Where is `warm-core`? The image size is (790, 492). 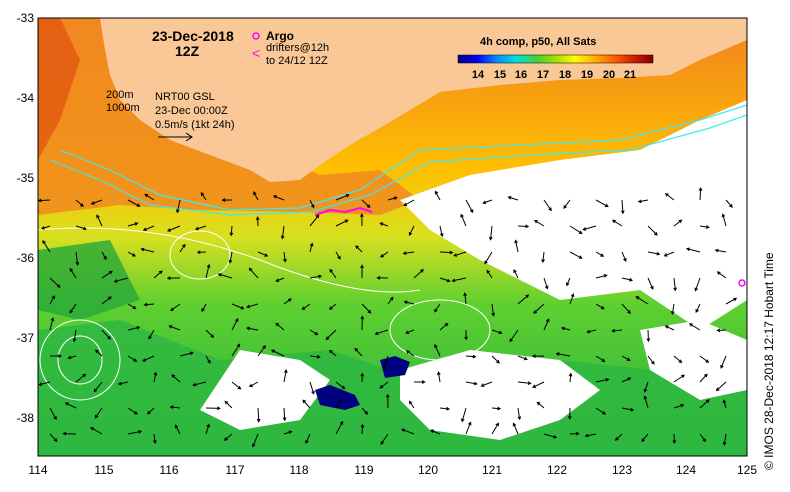 warm-core is located at coordinates (59, 89).